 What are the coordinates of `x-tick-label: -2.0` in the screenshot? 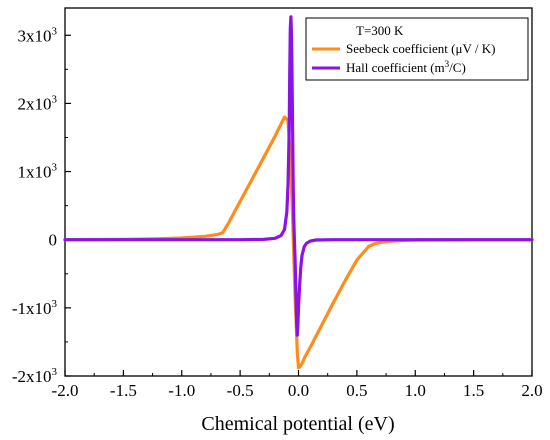 It's located at (65, 390).